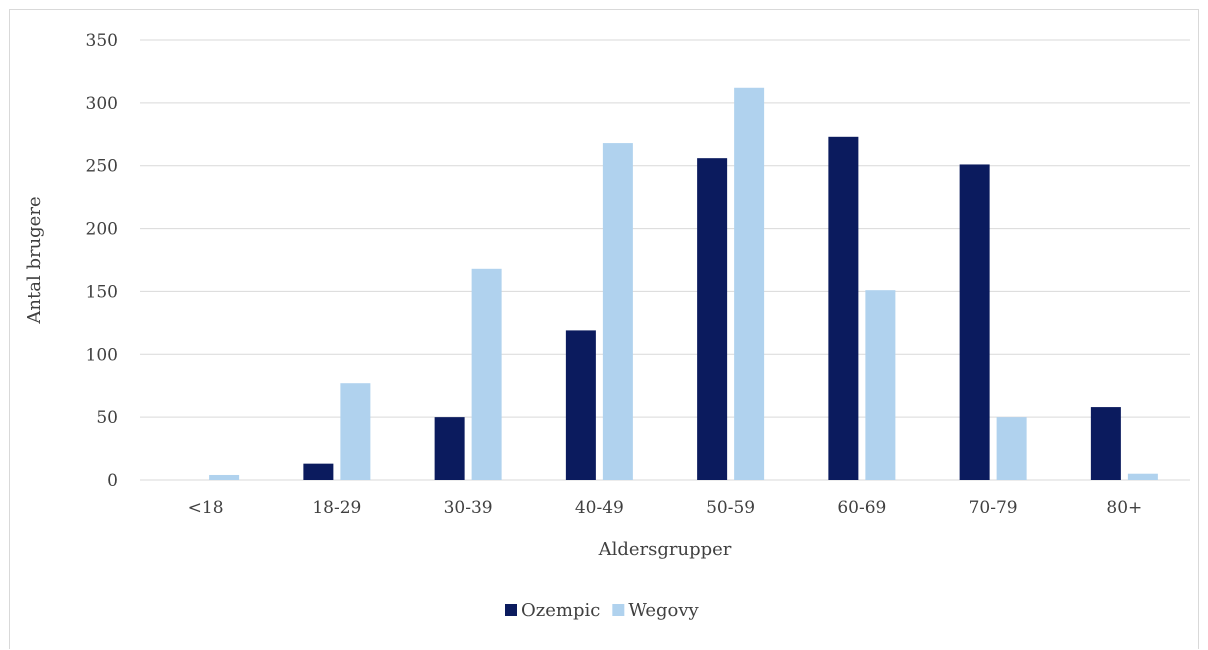 The width and height of the screenshot is (1208, 650). I want to click on y-tick-label: 50, so click(107, 418).